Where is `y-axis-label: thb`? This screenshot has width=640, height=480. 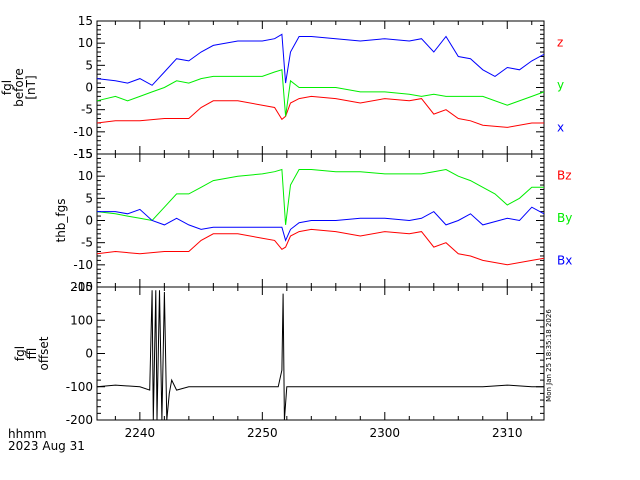 y-axis-label: thb is located at coordinates (1, 88).